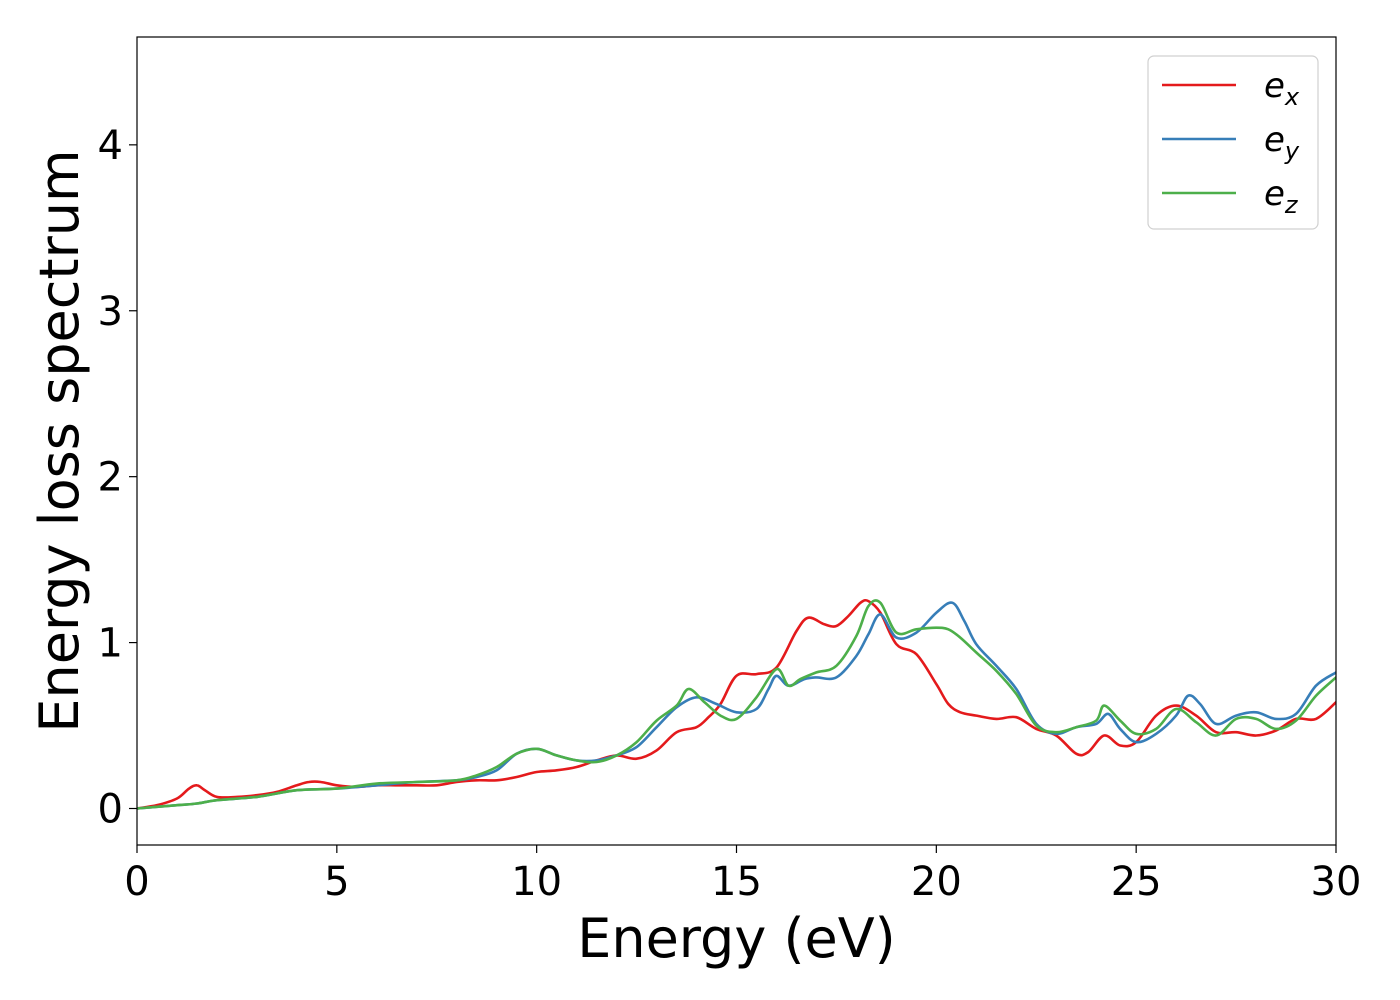  I want to click on x-tick-label: 15, so click(736, 882).